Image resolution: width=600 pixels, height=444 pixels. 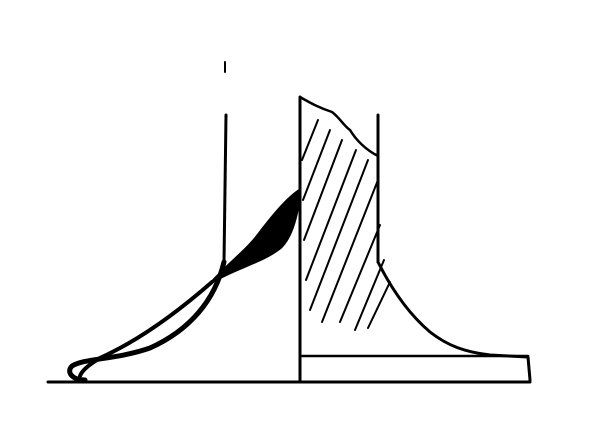 What do you see at coordinates (339, 126) in the screenshot?
I see `hatched-region-top-edge` at bounding box center [339, 126].